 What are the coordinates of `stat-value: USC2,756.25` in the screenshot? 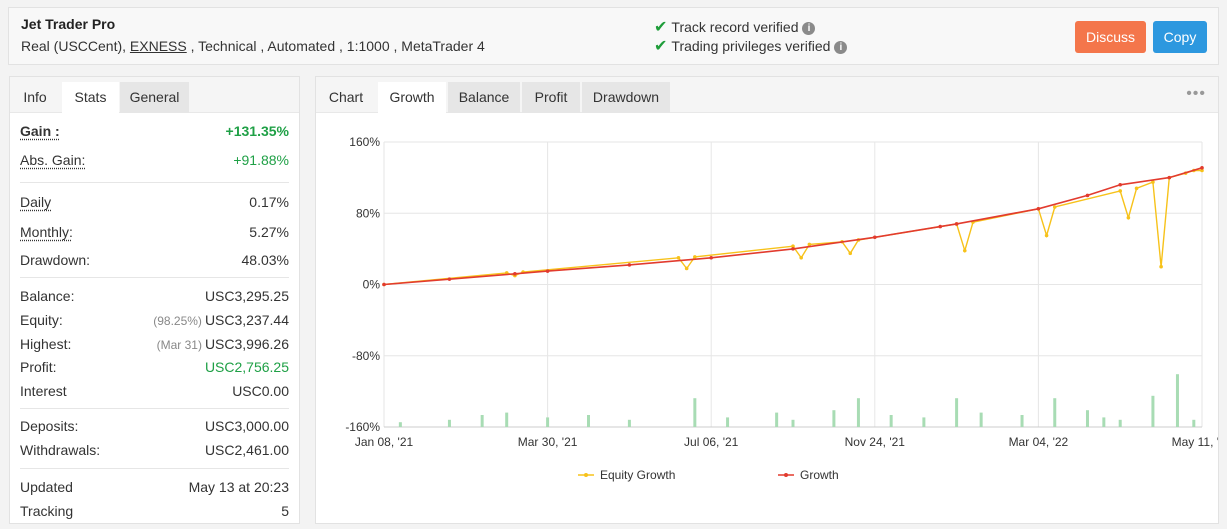 It's located at (246, 367).